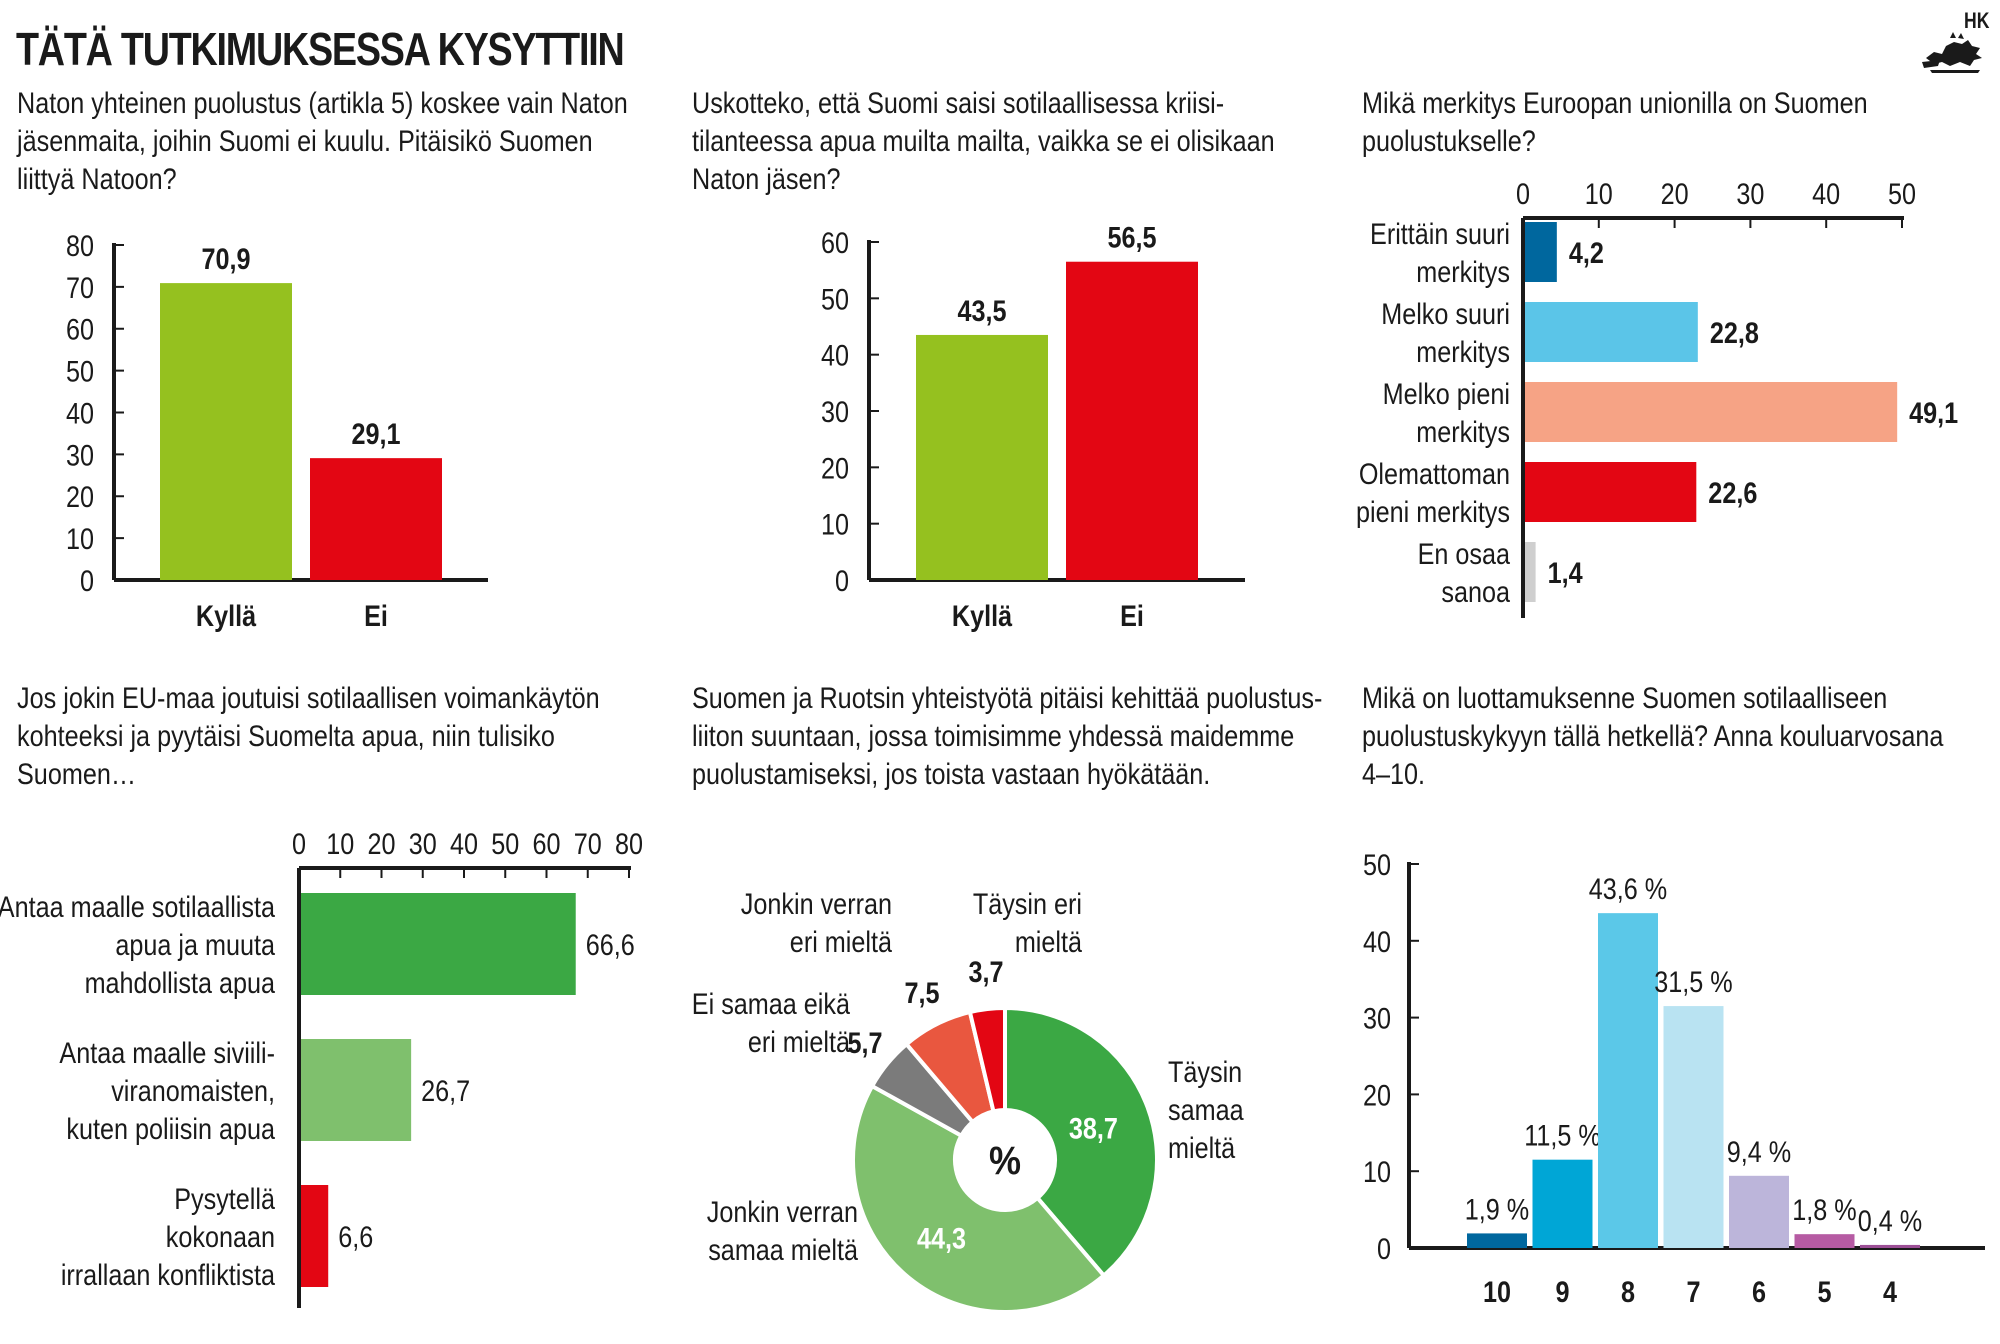 This screenshot has height=1344, width=2000. I want to click on chart4-category-label: viranomaisten,, so click(193, 1091).